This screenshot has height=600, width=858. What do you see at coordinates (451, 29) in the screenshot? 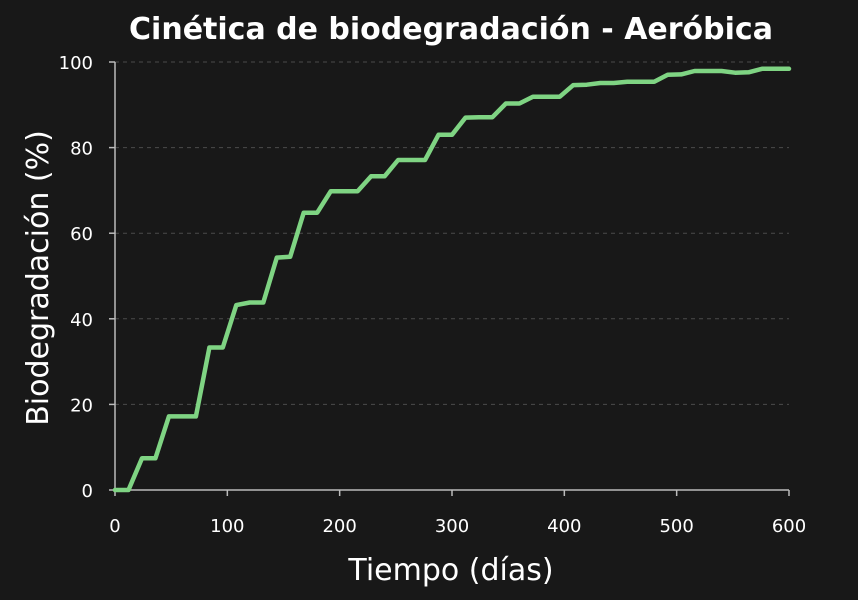
I see `chart-title: Cinética de biodegradación - Aeróbica` at bounding box center [451, 29].